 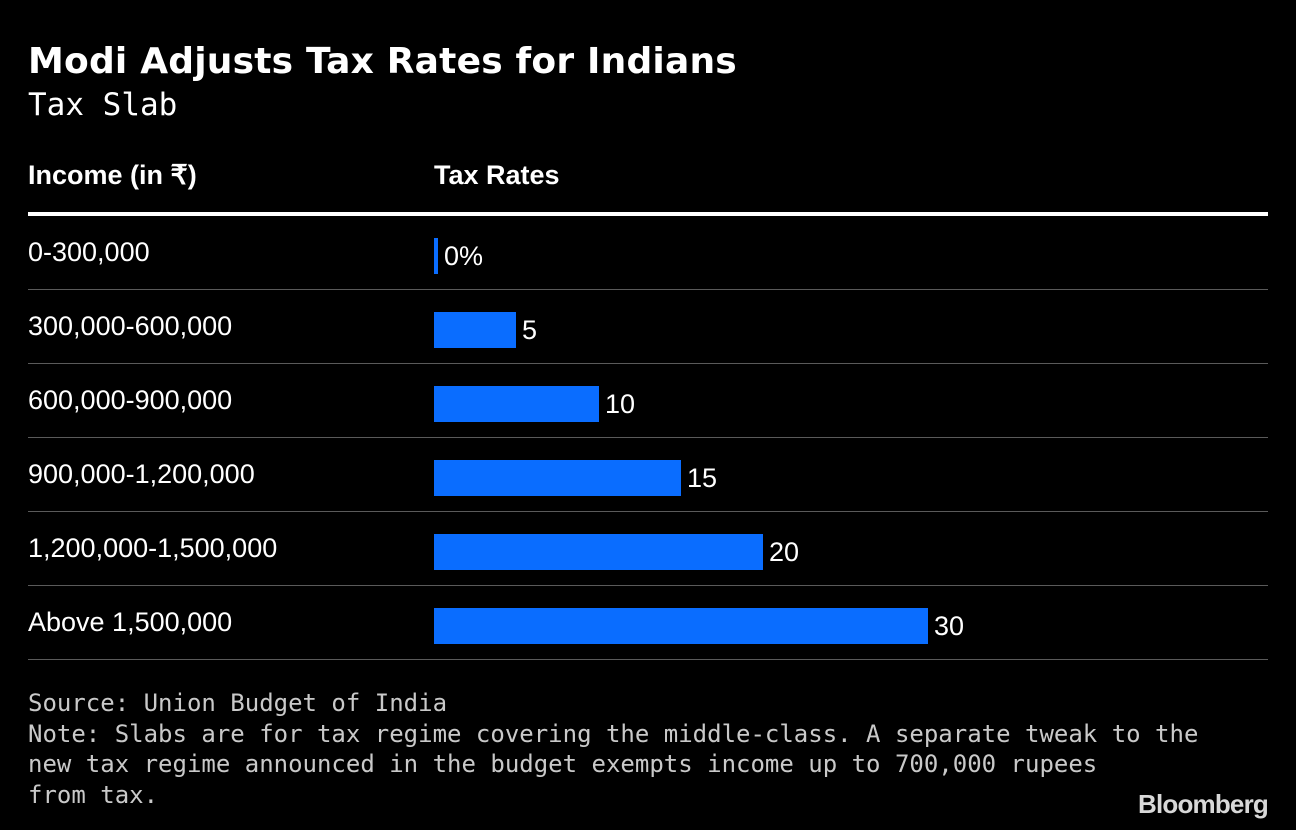 I want to click on table-row: 300,000-600,000 5, so click(x=648, y=327).